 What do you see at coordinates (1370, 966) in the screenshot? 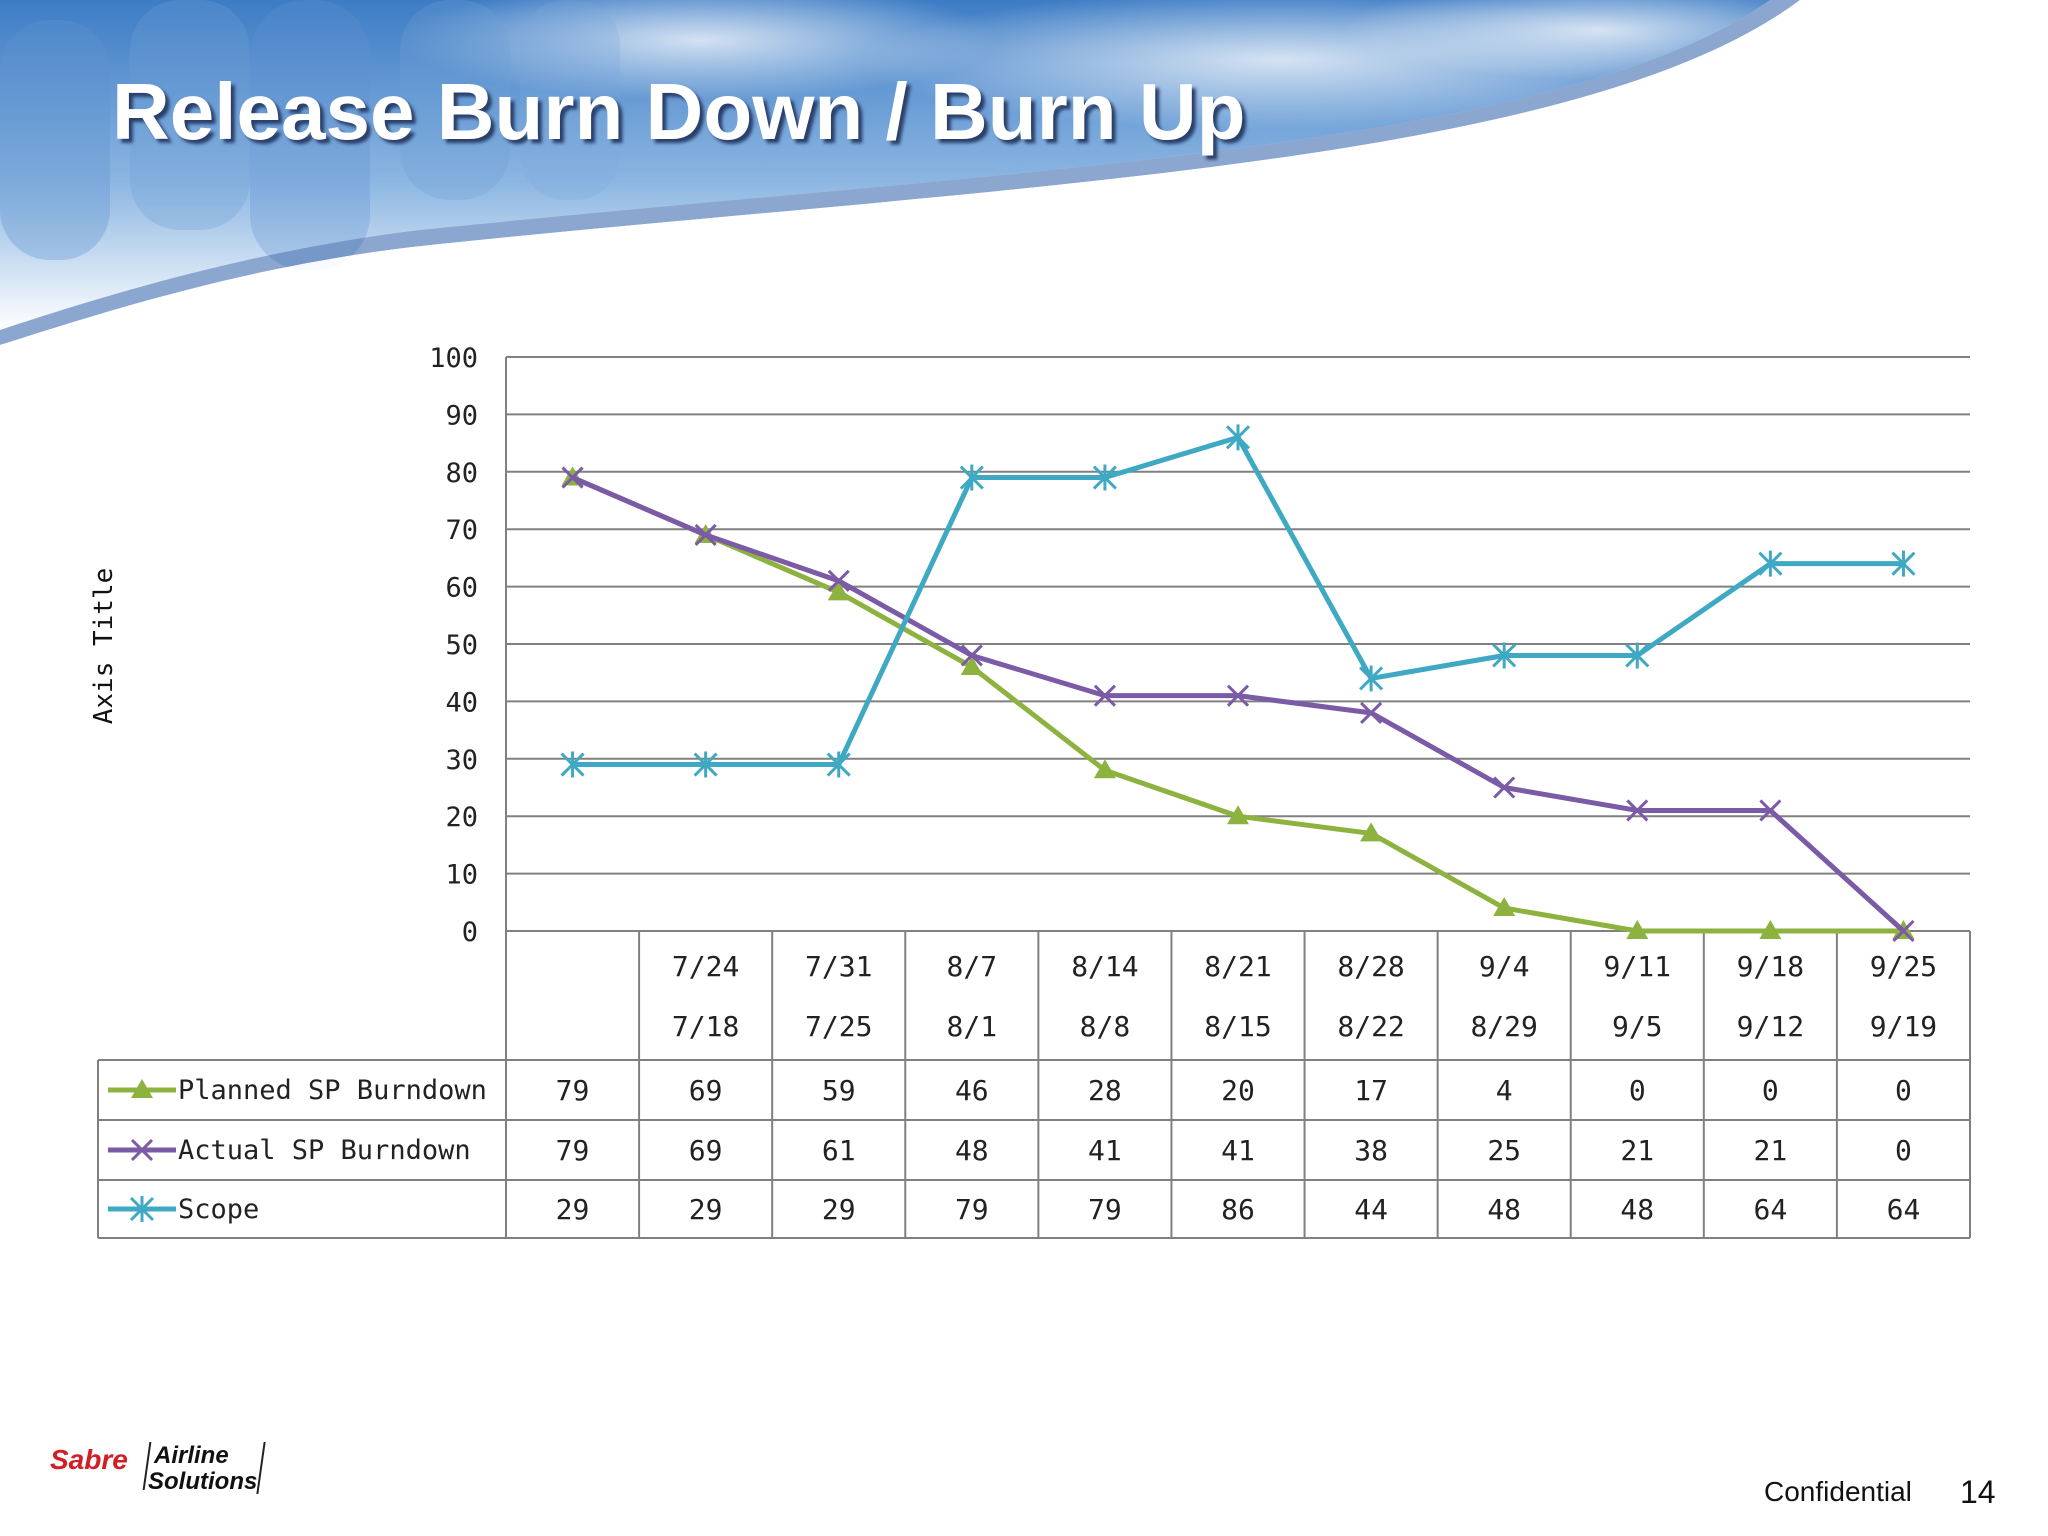
I see `x-tick-label: 8/28` at bounding box center [1370, 966].